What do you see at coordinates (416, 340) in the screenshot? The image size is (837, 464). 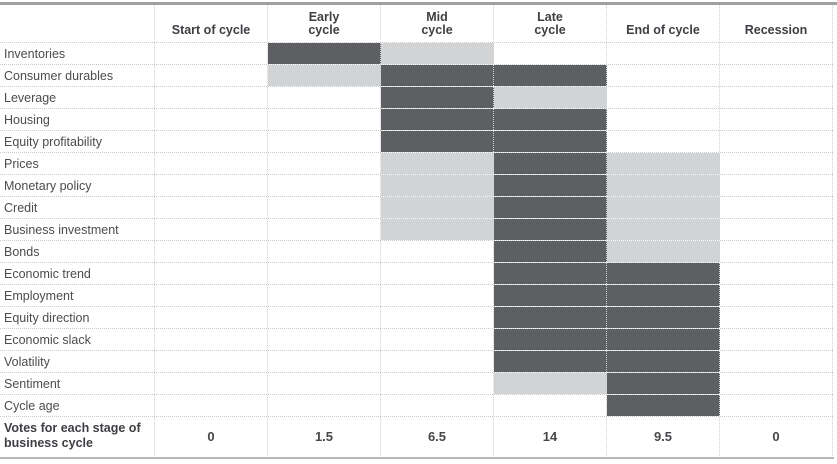 I see `table-row: Economic slack` at bounding box center [416, 340].